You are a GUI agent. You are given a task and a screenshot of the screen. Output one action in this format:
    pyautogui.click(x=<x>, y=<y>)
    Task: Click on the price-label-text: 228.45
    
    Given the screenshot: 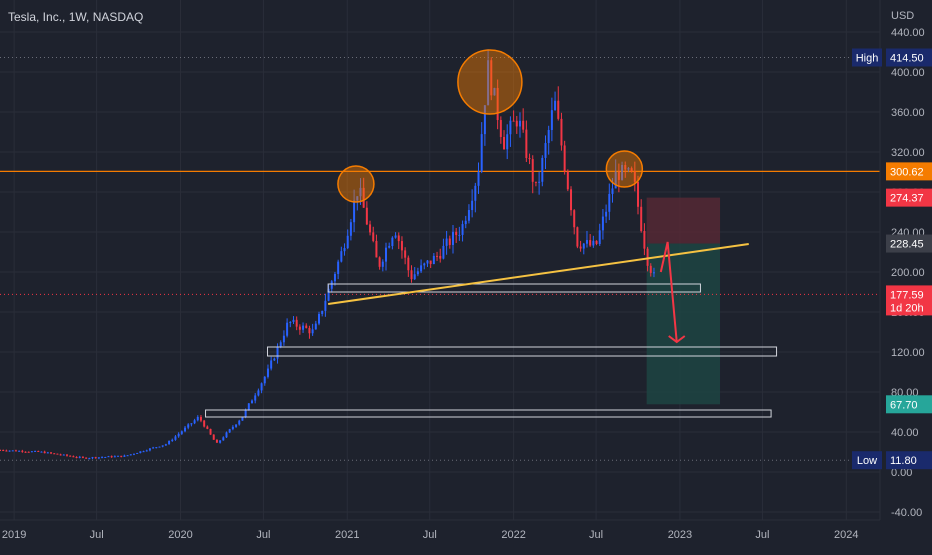 What is the action you would take?
    pyautogui.click(x=907, y=245)
    